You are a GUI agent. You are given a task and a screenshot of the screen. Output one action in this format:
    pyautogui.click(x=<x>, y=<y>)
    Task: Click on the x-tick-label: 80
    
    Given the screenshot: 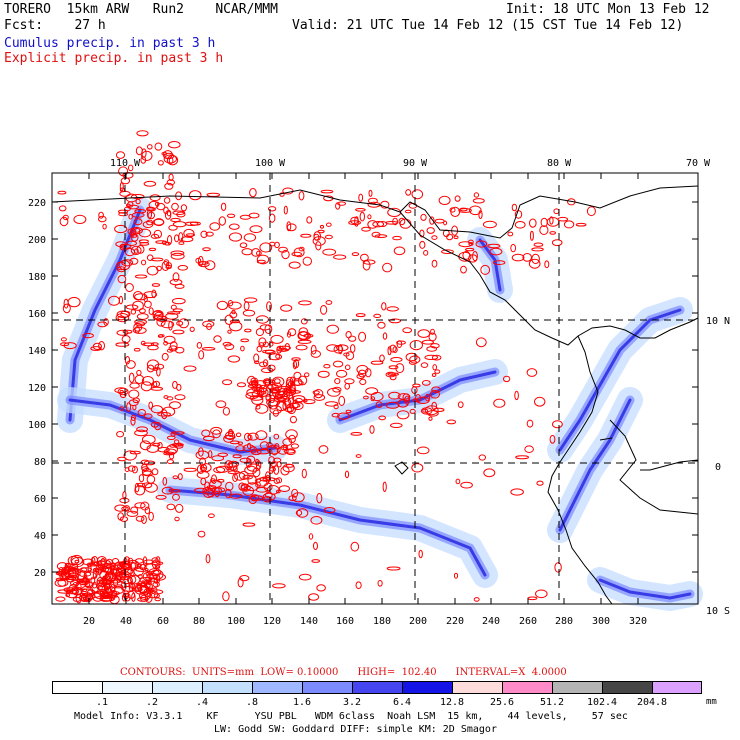 What is the action you would take?
    pyautogui.click(x=199, y=621)
    